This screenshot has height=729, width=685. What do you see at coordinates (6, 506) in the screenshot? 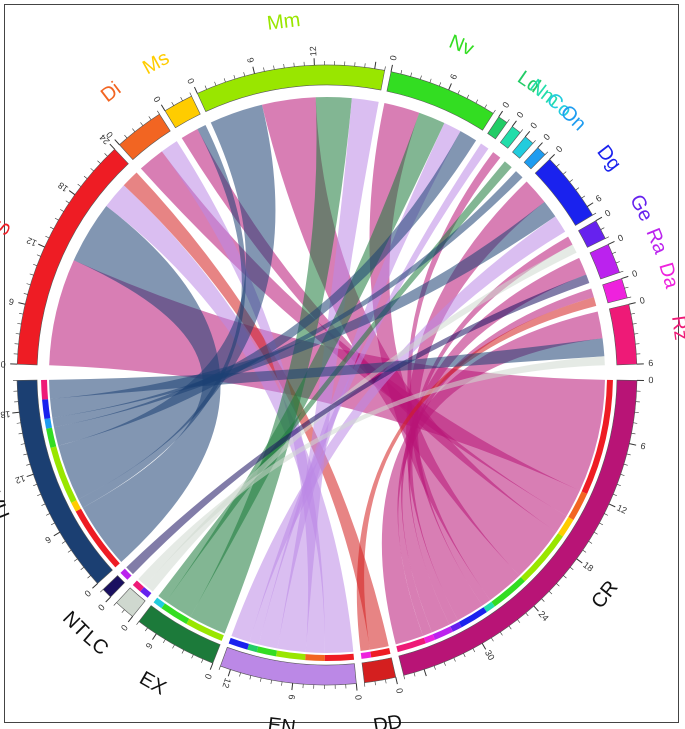
I see `group-label-VU: VU` at bounding box center [6, 506].